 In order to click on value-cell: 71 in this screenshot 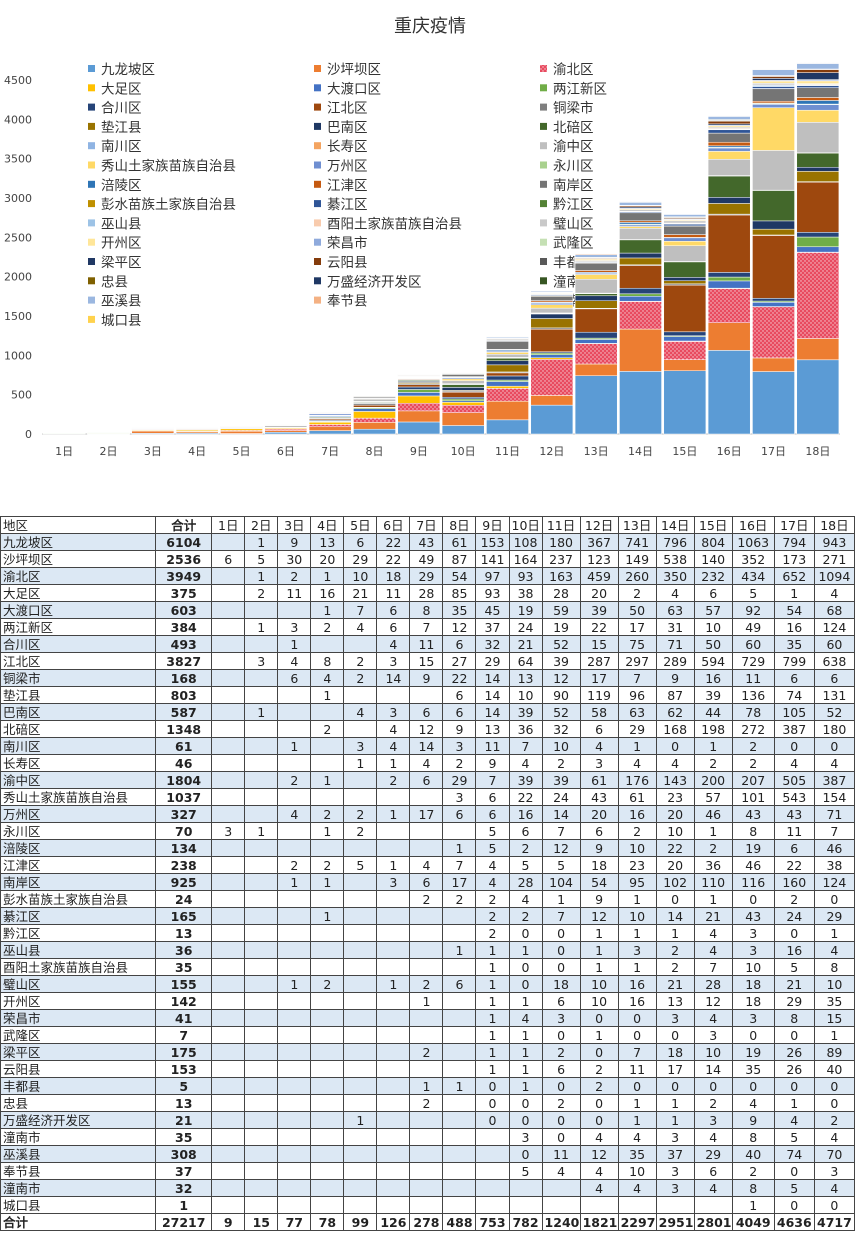, I will do `click(675, 644)`.